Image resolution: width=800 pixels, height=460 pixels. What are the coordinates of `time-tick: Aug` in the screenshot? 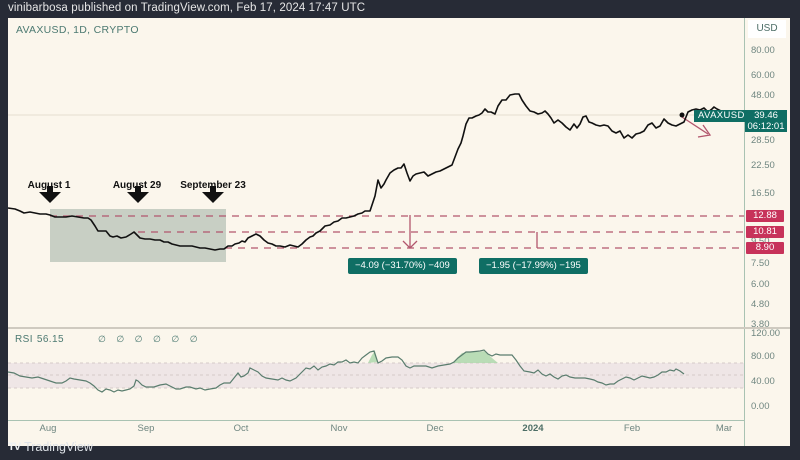 It's located at (48, 428).